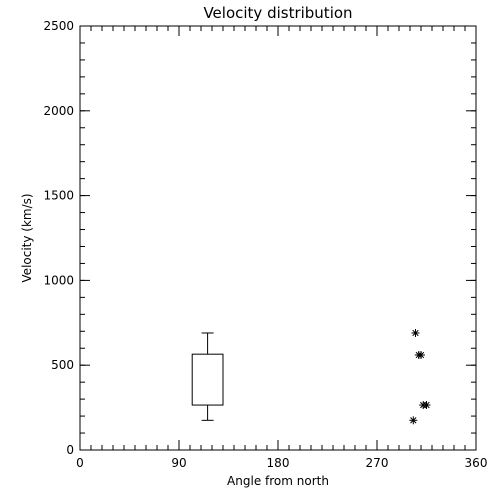 The height and width of the screenshot is (500, 500). I want to click on box-iqr, so click(207, 379).